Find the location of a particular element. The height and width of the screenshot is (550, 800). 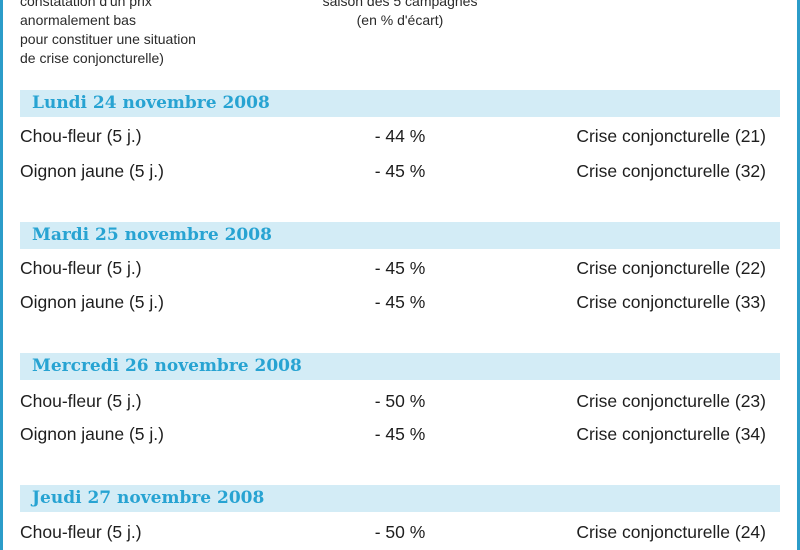

header-left-line: anormalement bas is located at coordinates (78, 20).